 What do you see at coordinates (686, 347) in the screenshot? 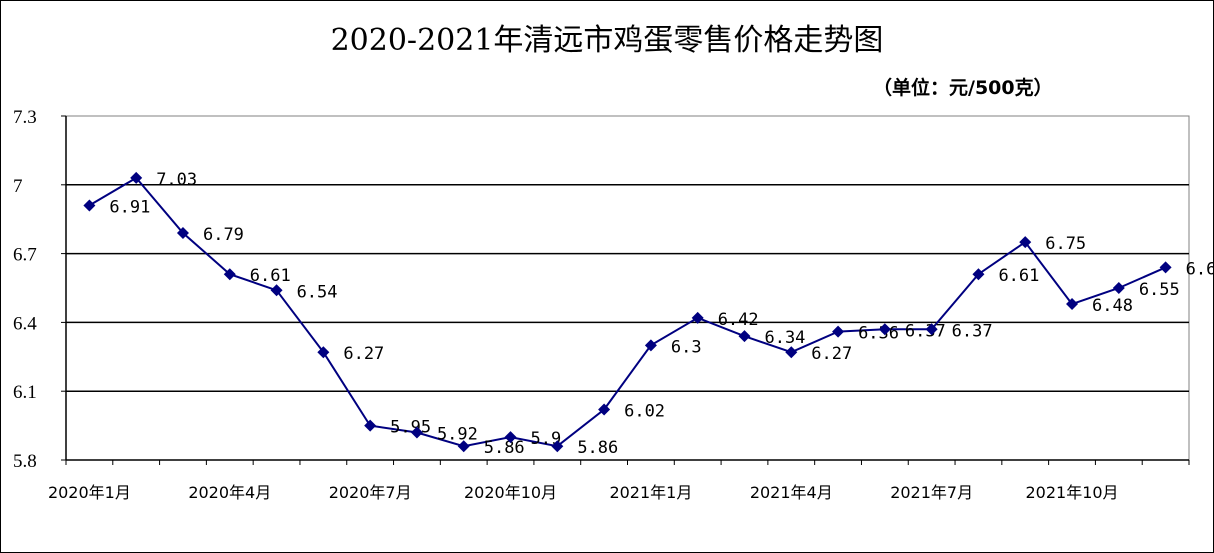
I see `data-label: 6.3` at bounding box center [686, 347].